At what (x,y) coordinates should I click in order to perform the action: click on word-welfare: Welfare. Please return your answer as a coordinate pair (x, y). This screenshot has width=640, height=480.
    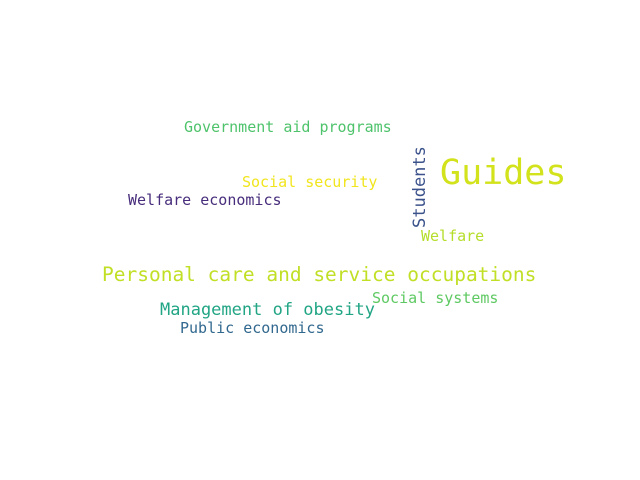
    Looking at the image, I should click on (453, 236).